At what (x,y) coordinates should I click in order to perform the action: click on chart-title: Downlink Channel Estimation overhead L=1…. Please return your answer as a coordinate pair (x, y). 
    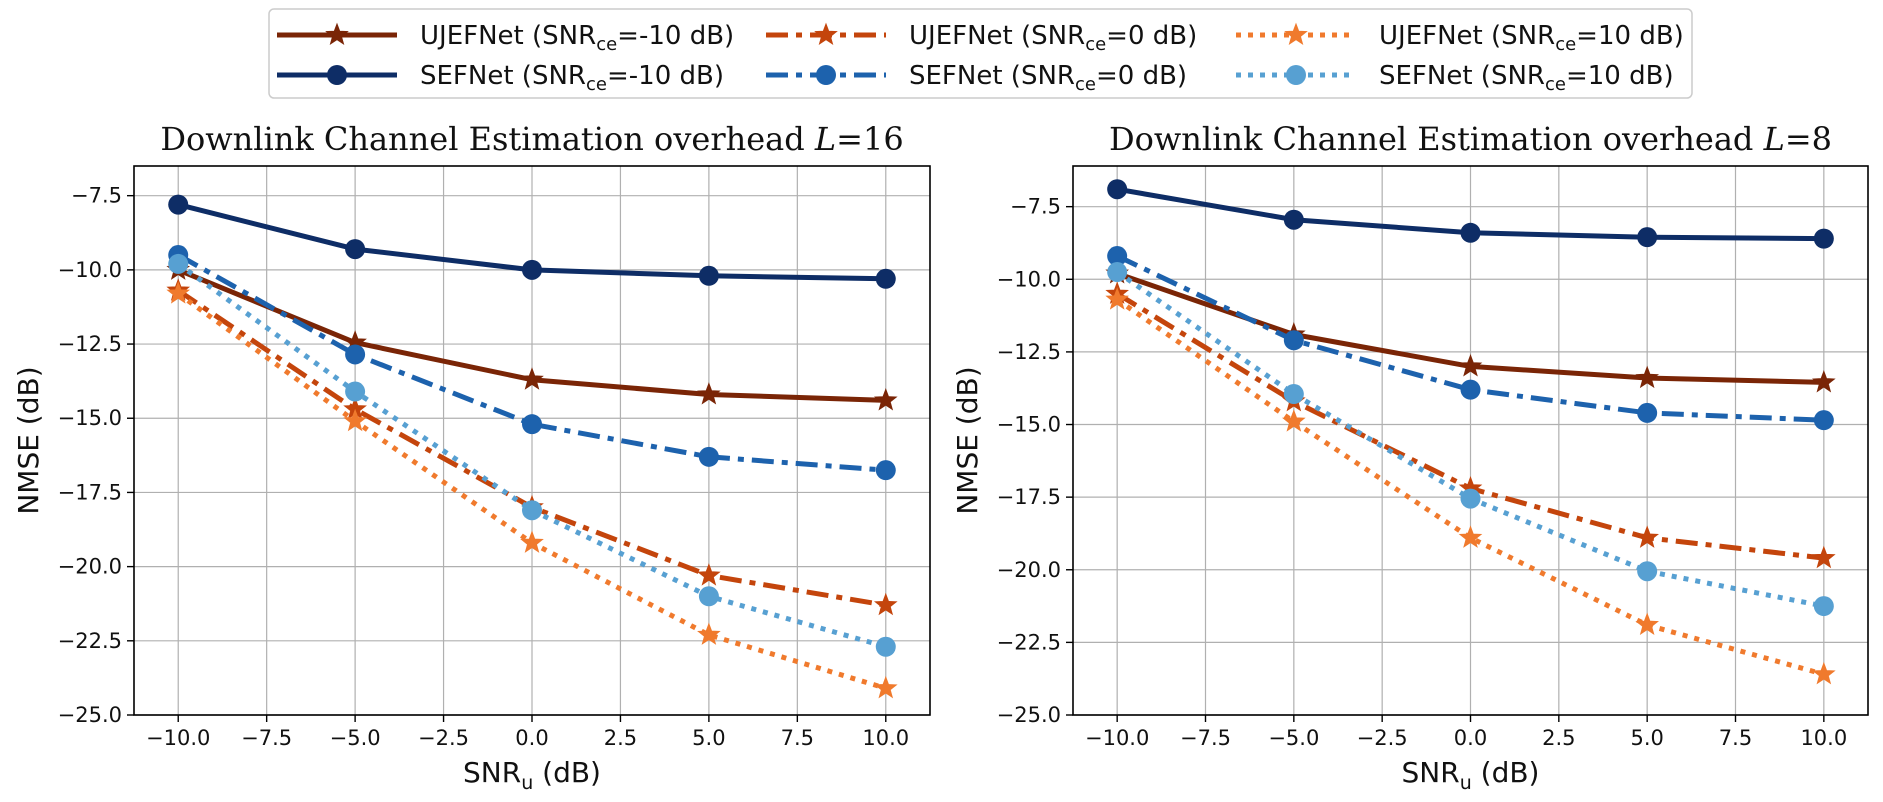
    Looking at the image, I should click on (531, 139).